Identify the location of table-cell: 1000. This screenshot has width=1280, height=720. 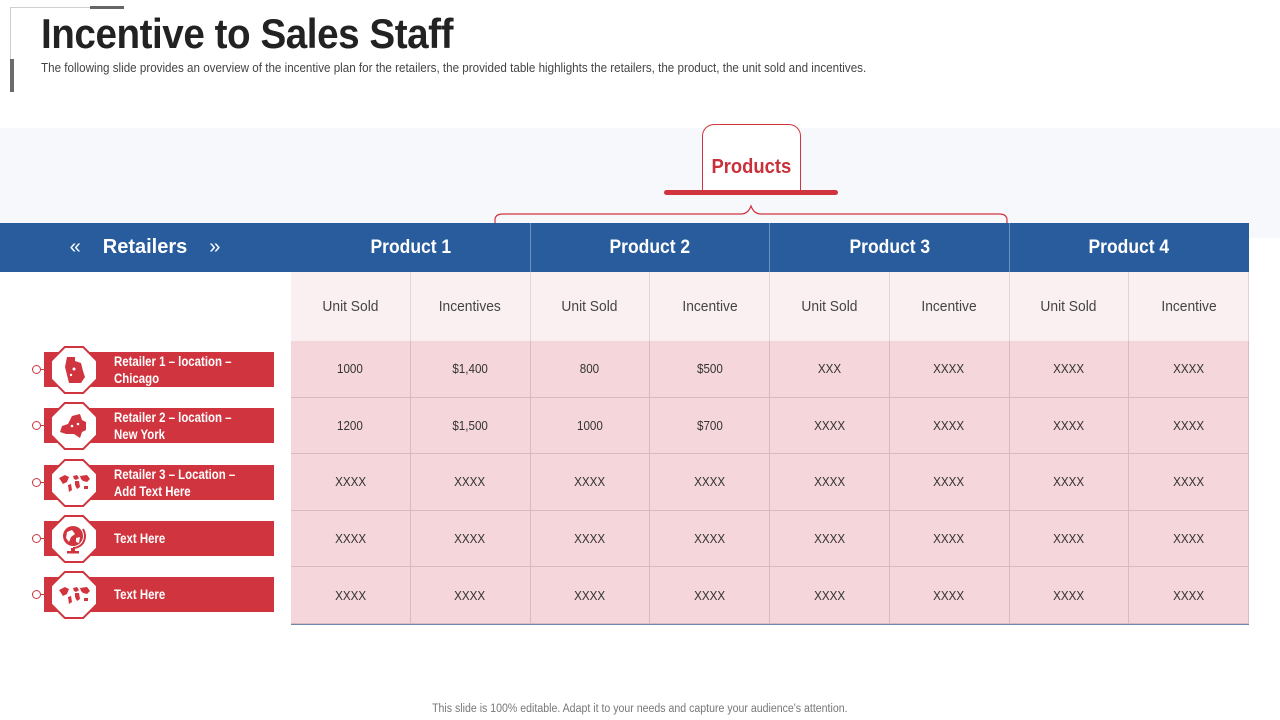
(351, 369).